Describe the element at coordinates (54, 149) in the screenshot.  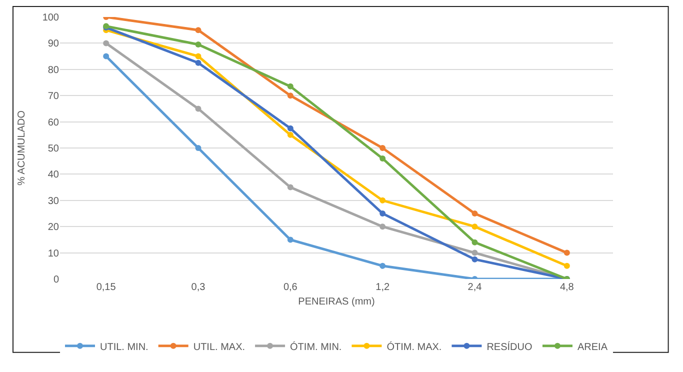
I see `y-tick-label: 50` at that location.